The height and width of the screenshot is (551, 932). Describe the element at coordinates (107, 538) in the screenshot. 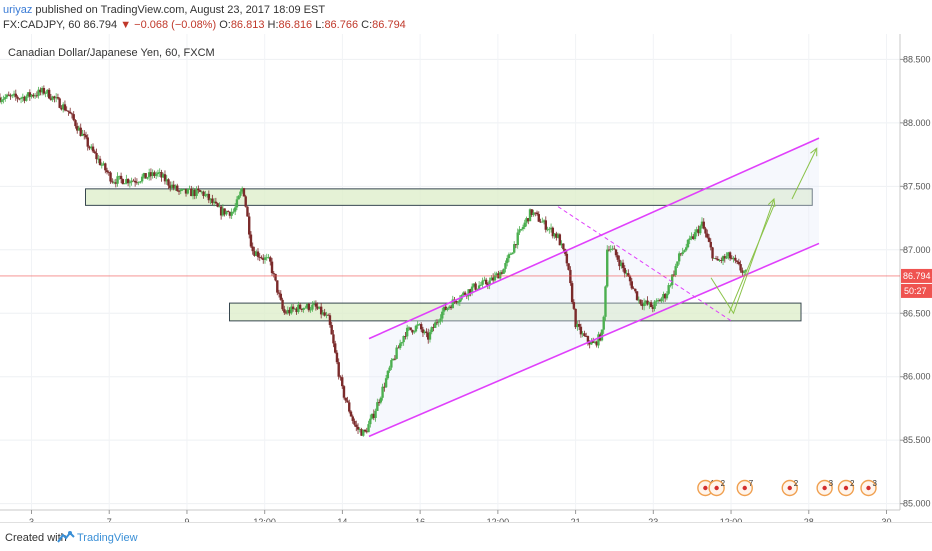

I see `tradingview-brand: TradingView` at that location.